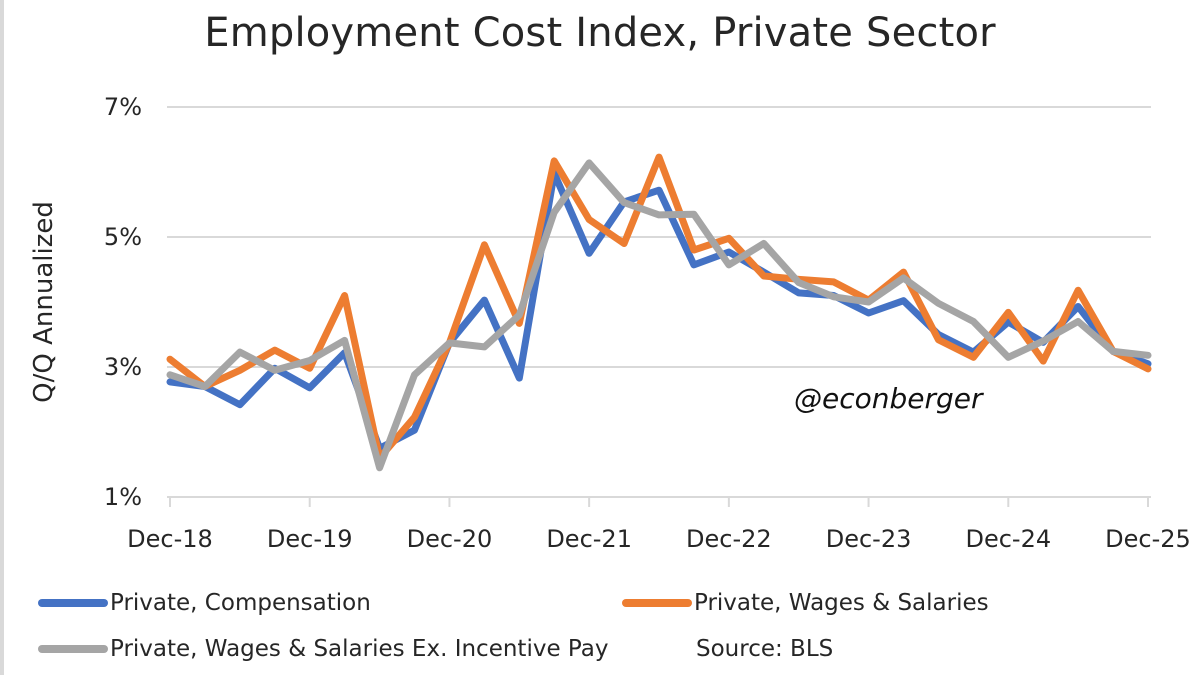  I want to click on watermark: @econberger, so click(888, 398).